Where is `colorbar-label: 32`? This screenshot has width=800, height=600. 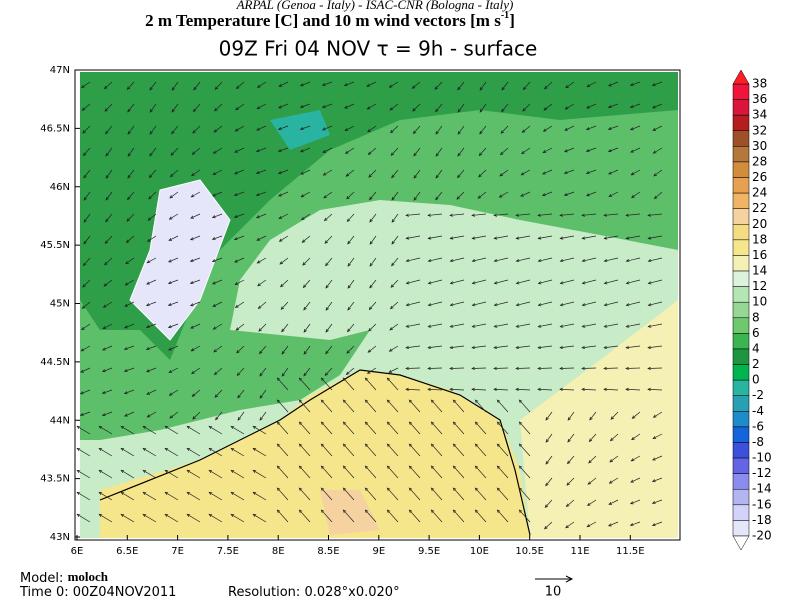
colorbar-label: 32 is located at coordinates (759, 130).